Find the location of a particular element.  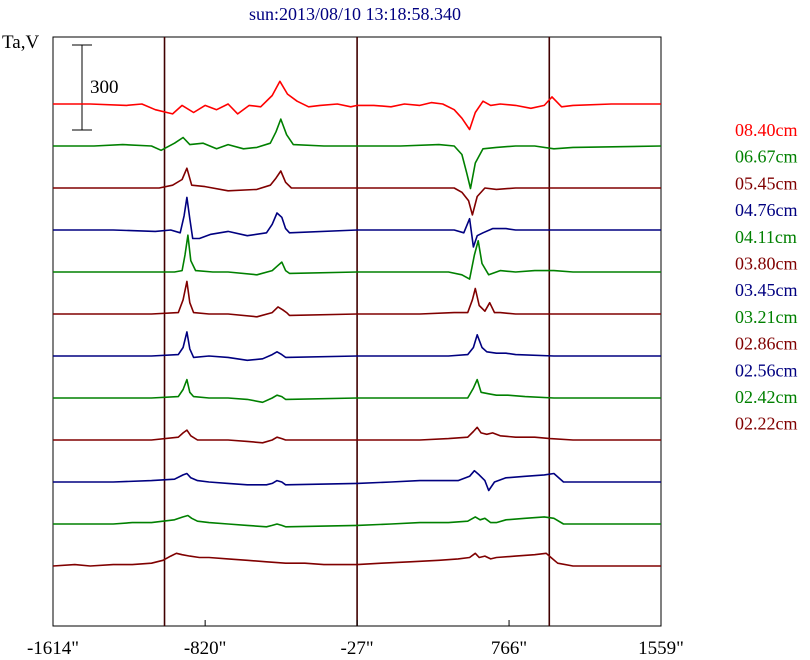

series-line-06.67cm is located at coordinates (357, 154).